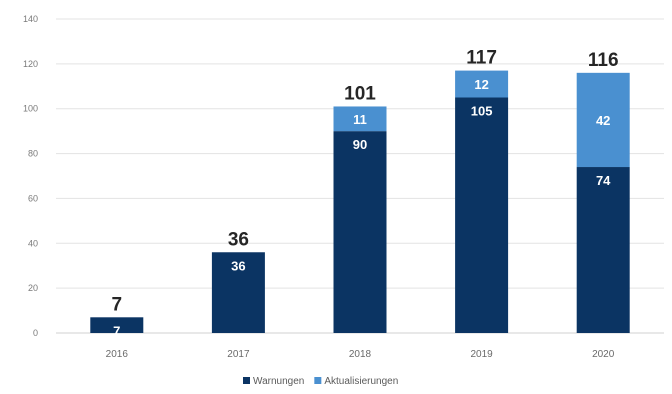  I want to click on bar-value-label: 105, so click(482, 111).